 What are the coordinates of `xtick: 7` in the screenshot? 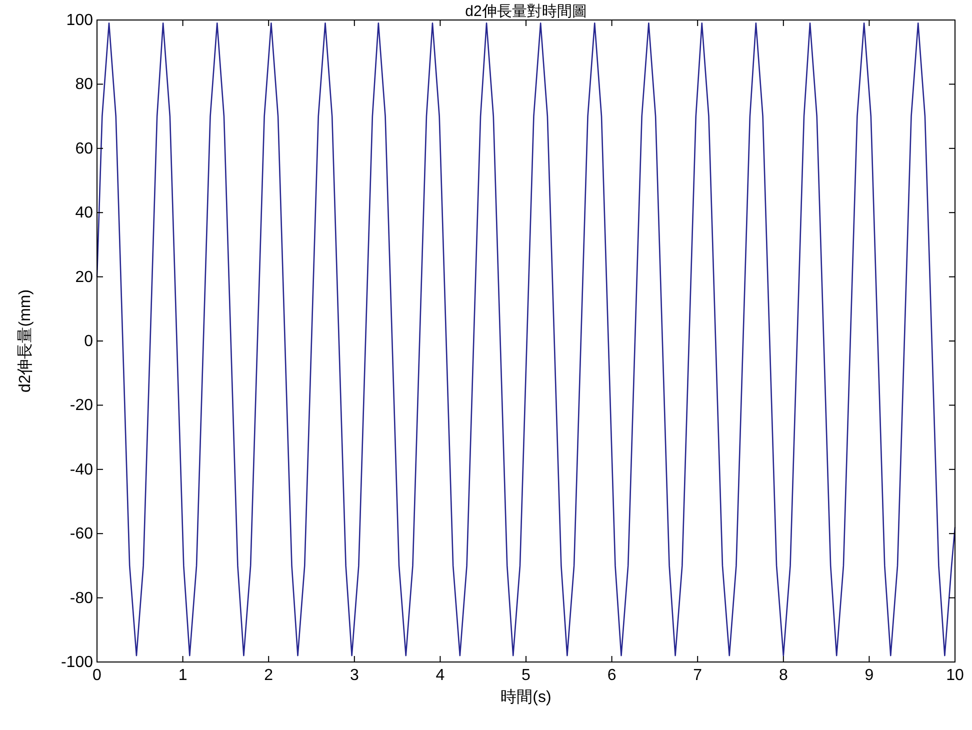 It's located at (697, 675).